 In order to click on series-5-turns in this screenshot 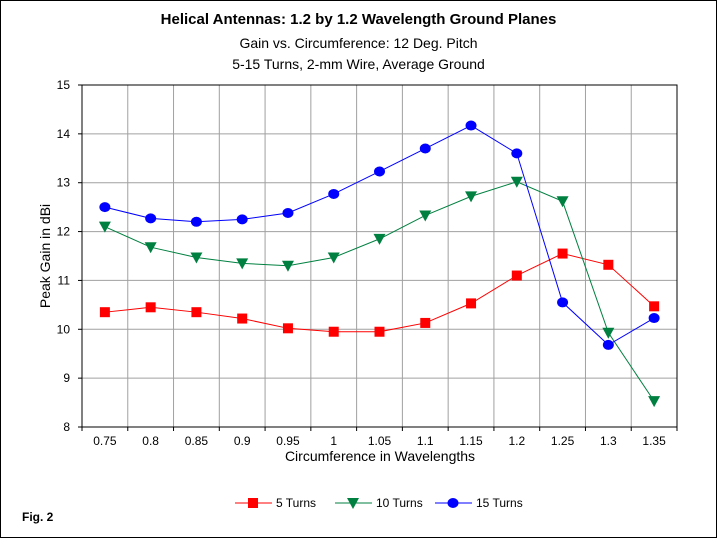, I will do `click(379, 292)`.